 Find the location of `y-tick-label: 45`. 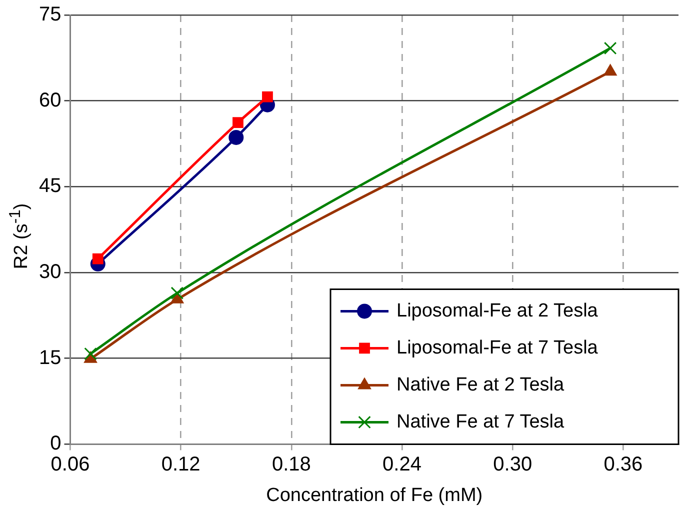

y-tick-label: 45 is located at coordinates (50, 186).